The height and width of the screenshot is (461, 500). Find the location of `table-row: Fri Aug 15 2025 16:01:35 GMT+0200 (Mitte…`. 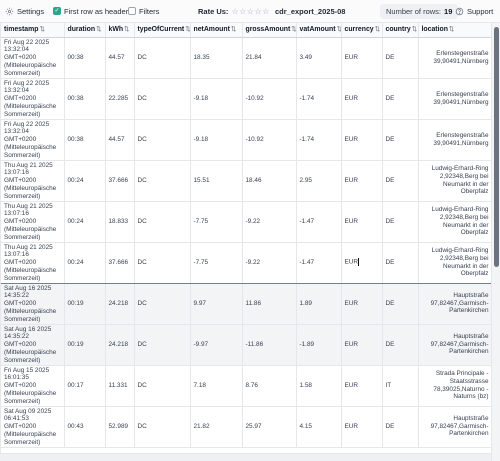

table-row: Fri Aug 15 2025 16:01:35 GMT+0200 (Mitte… is located at coordinates (246, 386).